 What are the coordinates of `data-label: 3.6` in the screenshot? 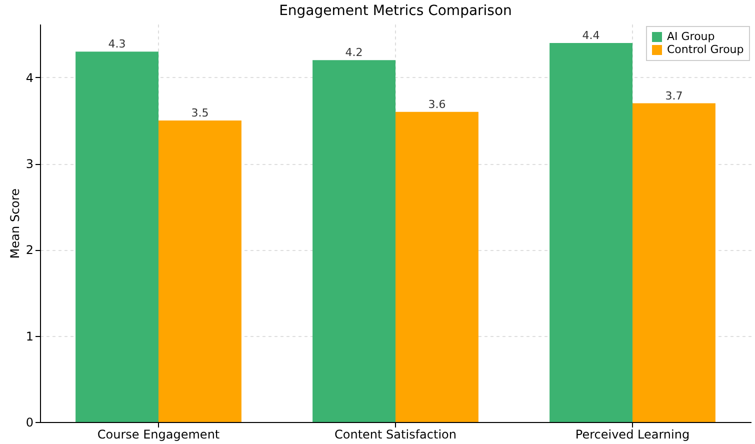 It's located at (437, 104).